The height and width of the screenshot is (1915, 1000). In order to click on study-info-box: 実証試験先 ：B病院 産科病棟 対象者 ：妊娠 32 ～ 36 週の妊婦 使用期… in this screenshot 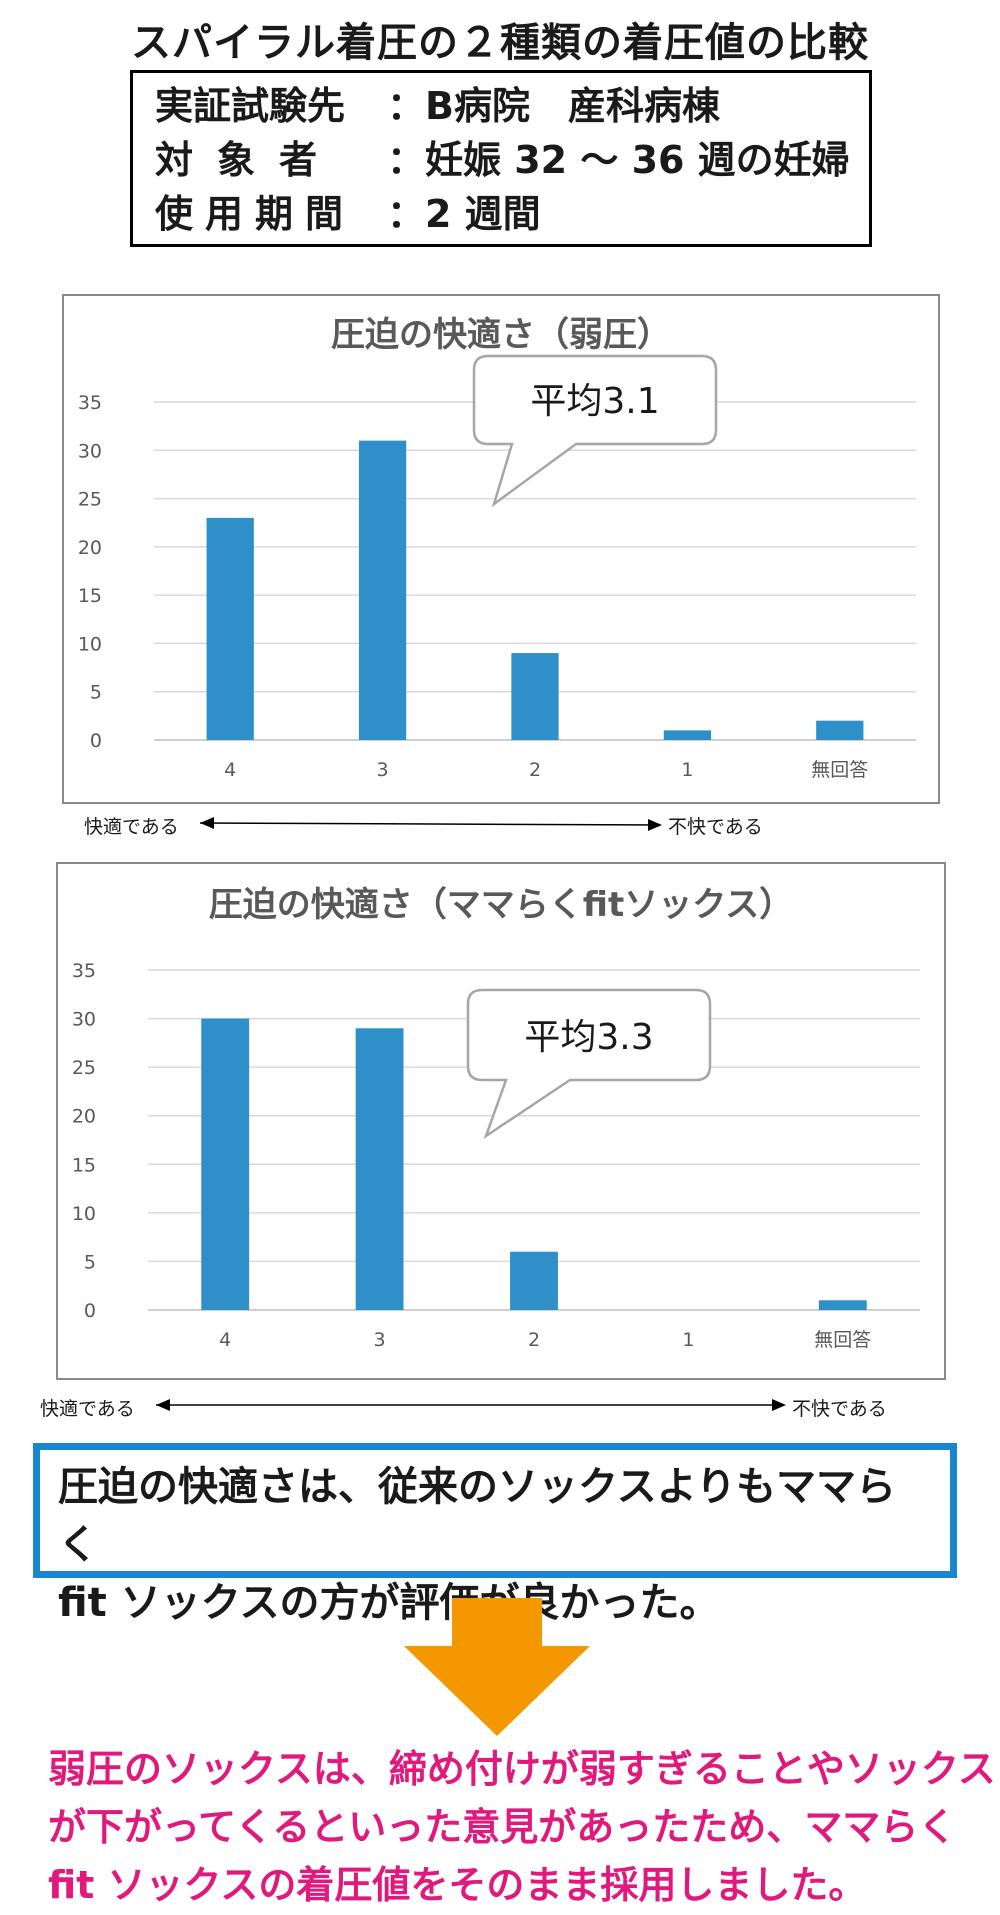, I will do `click(501, 158)`.